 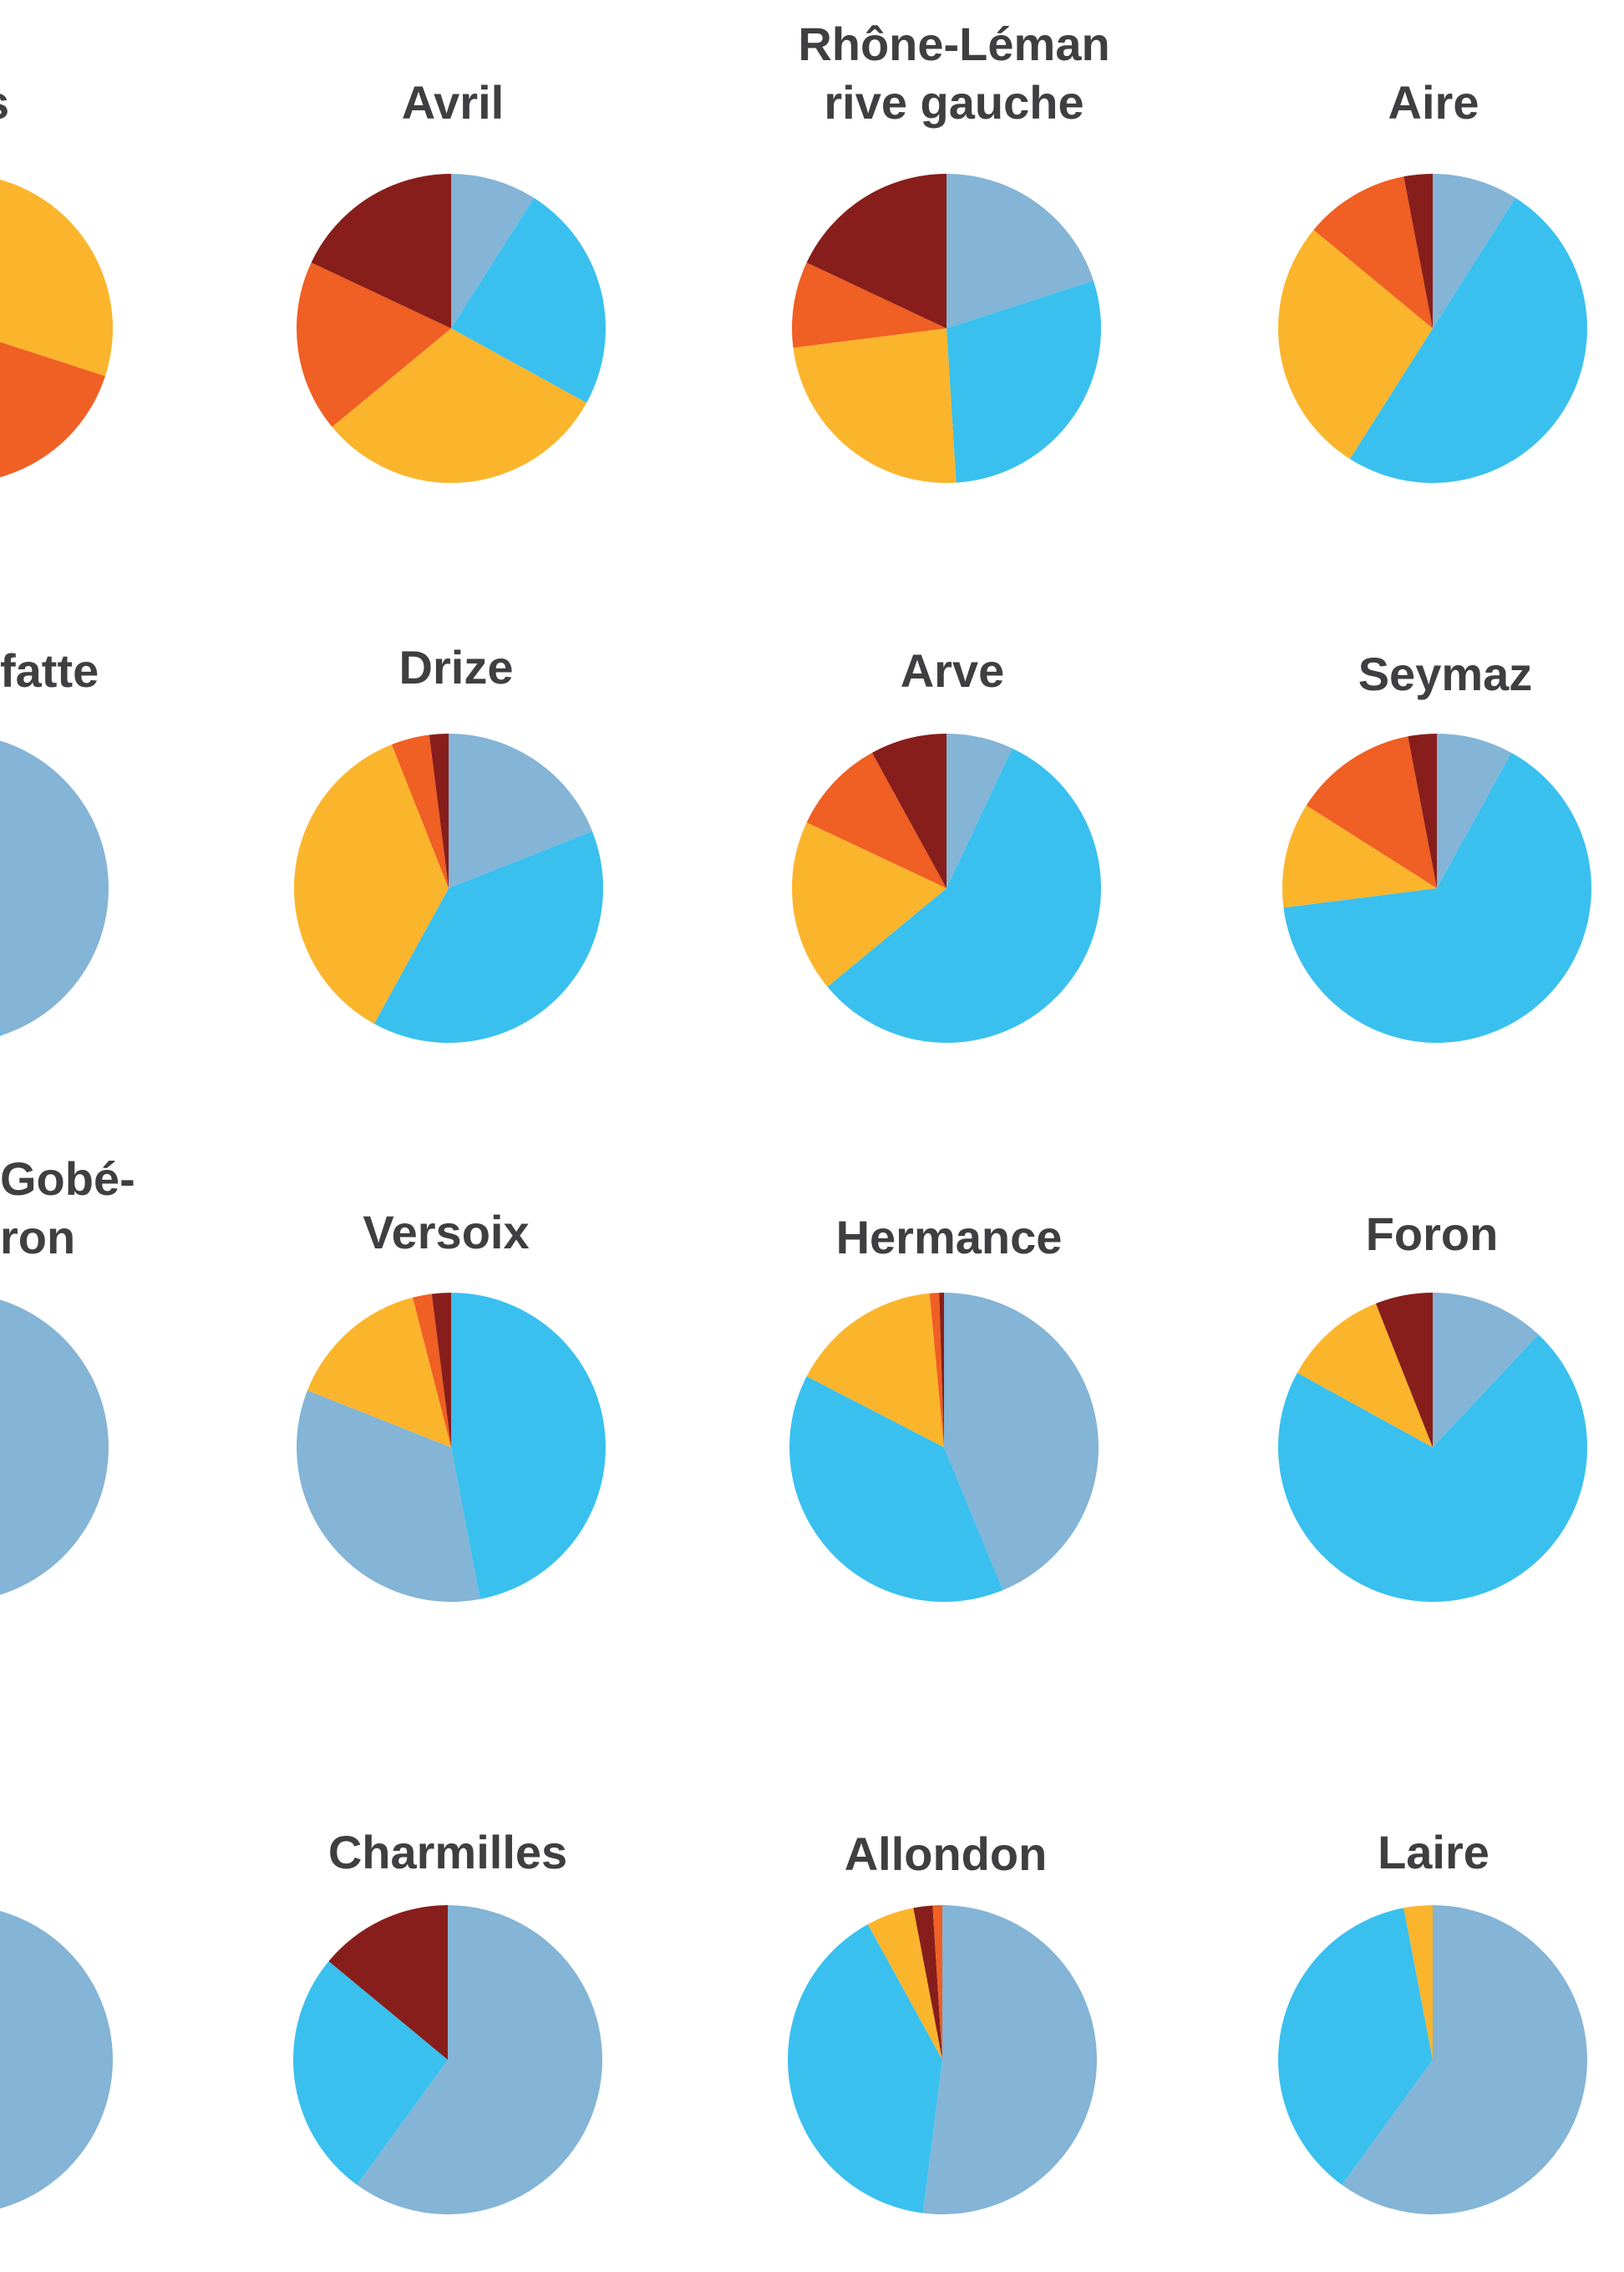 I want to click on pie-title-3: Aire, so click(x=1433, y=102).